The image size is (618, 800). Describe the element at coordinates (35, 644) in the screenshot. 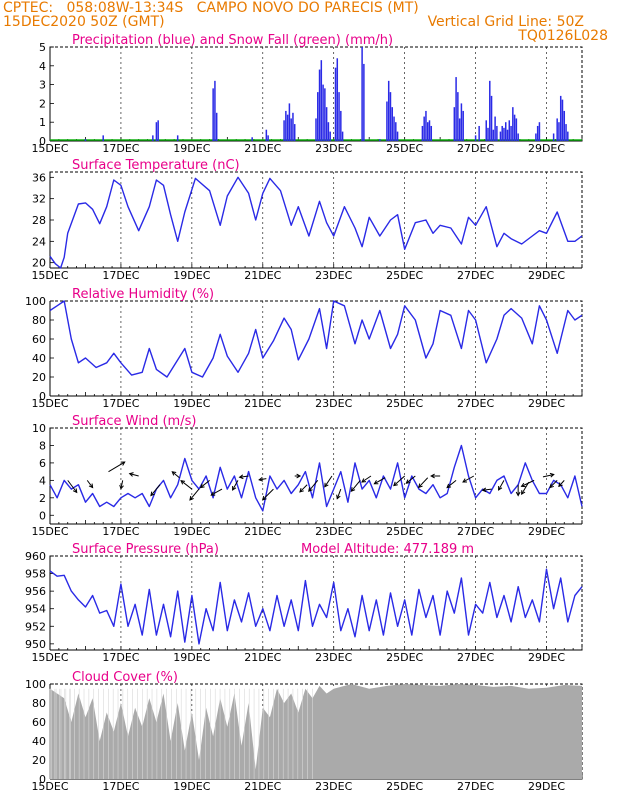

I see `y-tick-label: 950` at that location.